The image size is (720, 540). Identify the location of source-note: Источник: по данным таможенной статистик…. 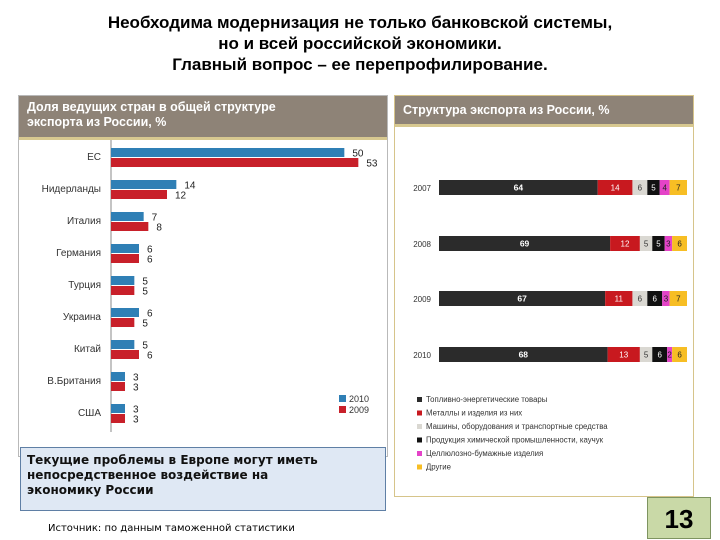
(171, 528).